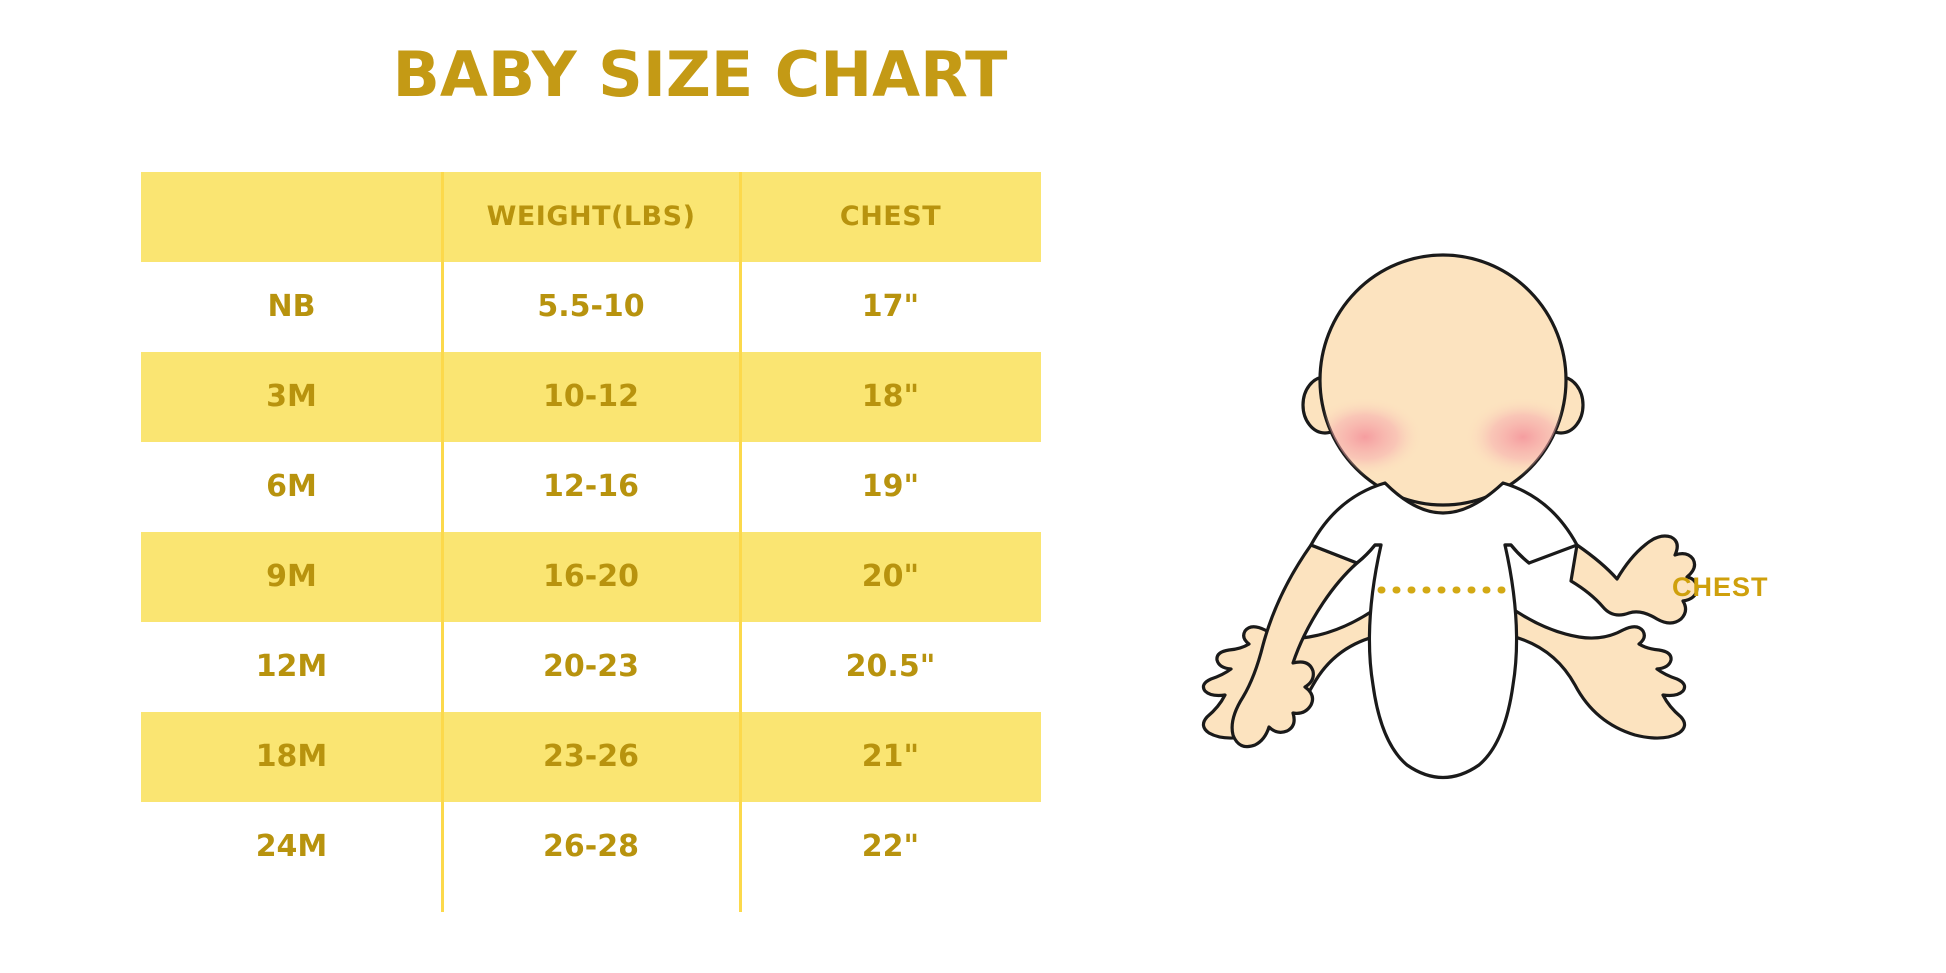  I want to click on cell-weight: 5.5-10, so click(591, 306).